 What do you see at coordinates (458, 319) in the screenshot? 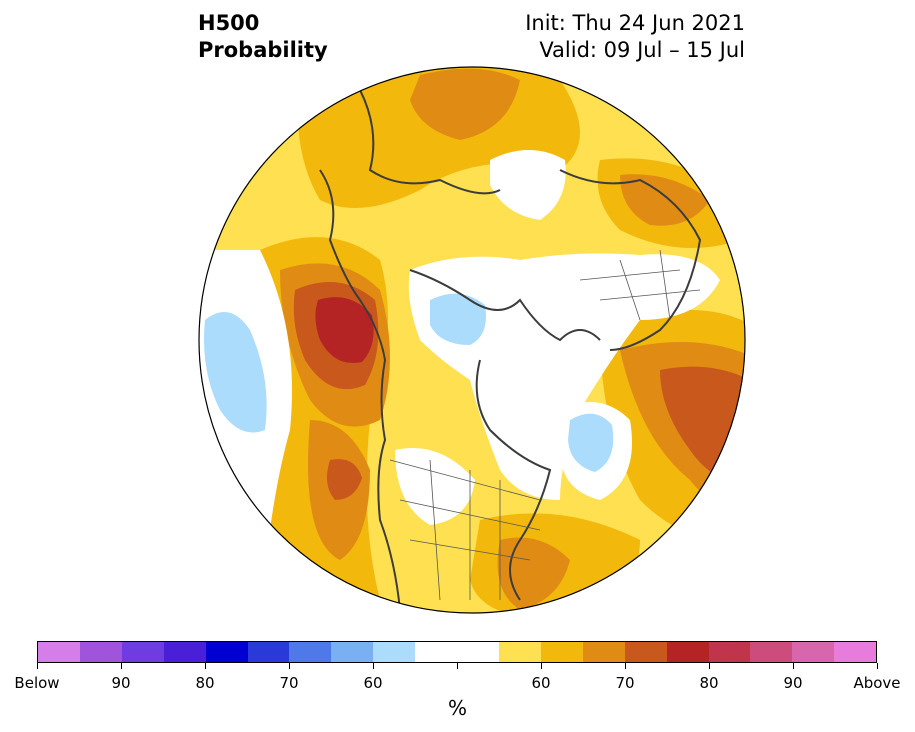
I see `field-lightblue-arctic` at bounding box center [458, 319].